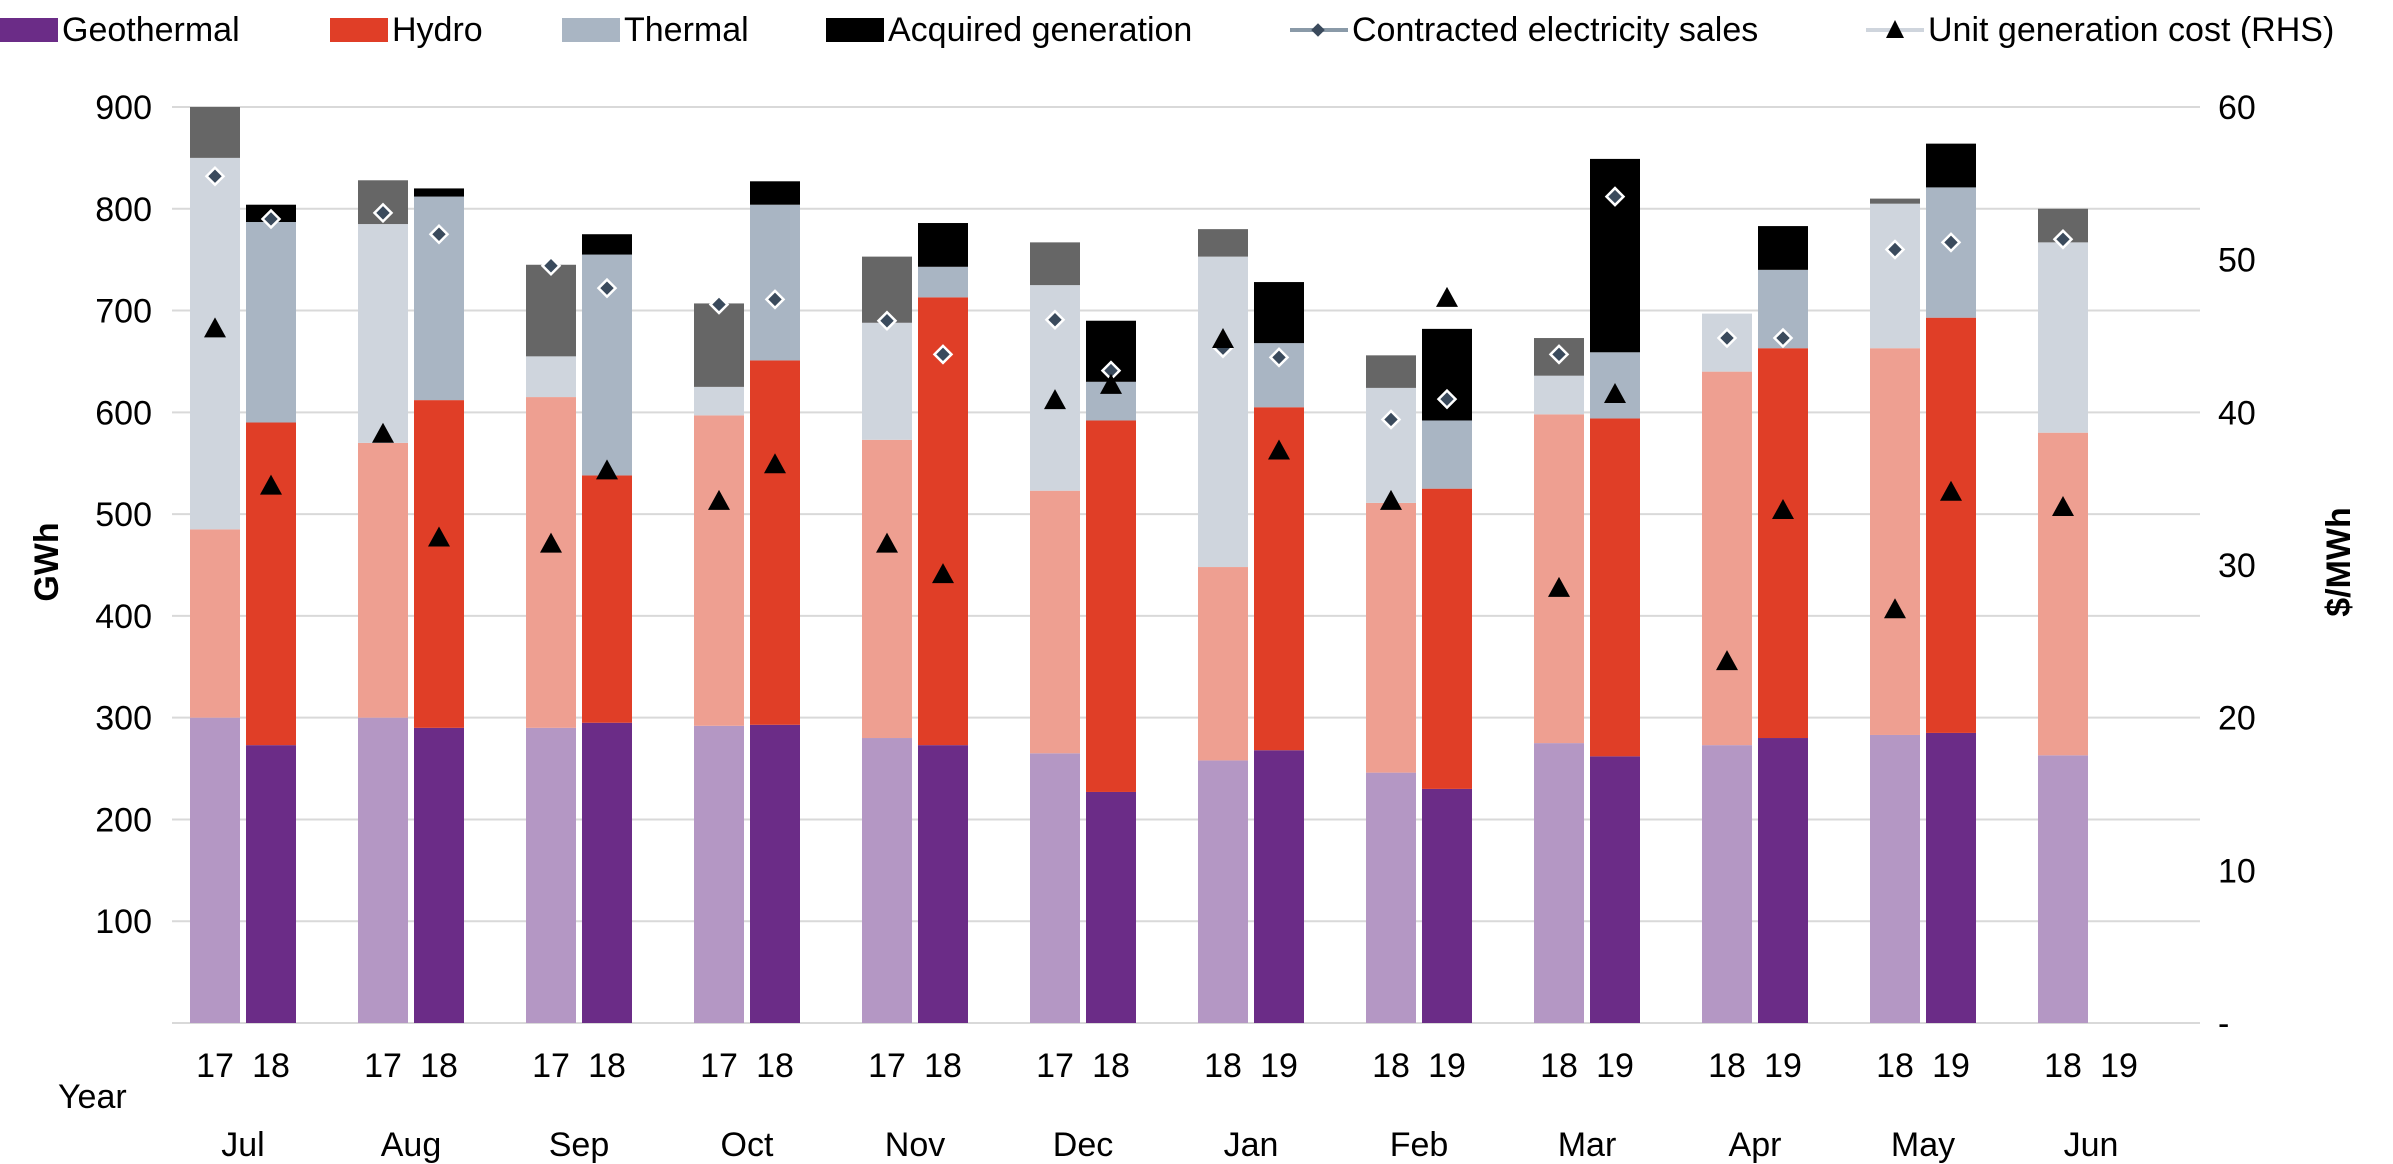  I want to click on legend-item-hydro: Hydro, so click(406, 30).